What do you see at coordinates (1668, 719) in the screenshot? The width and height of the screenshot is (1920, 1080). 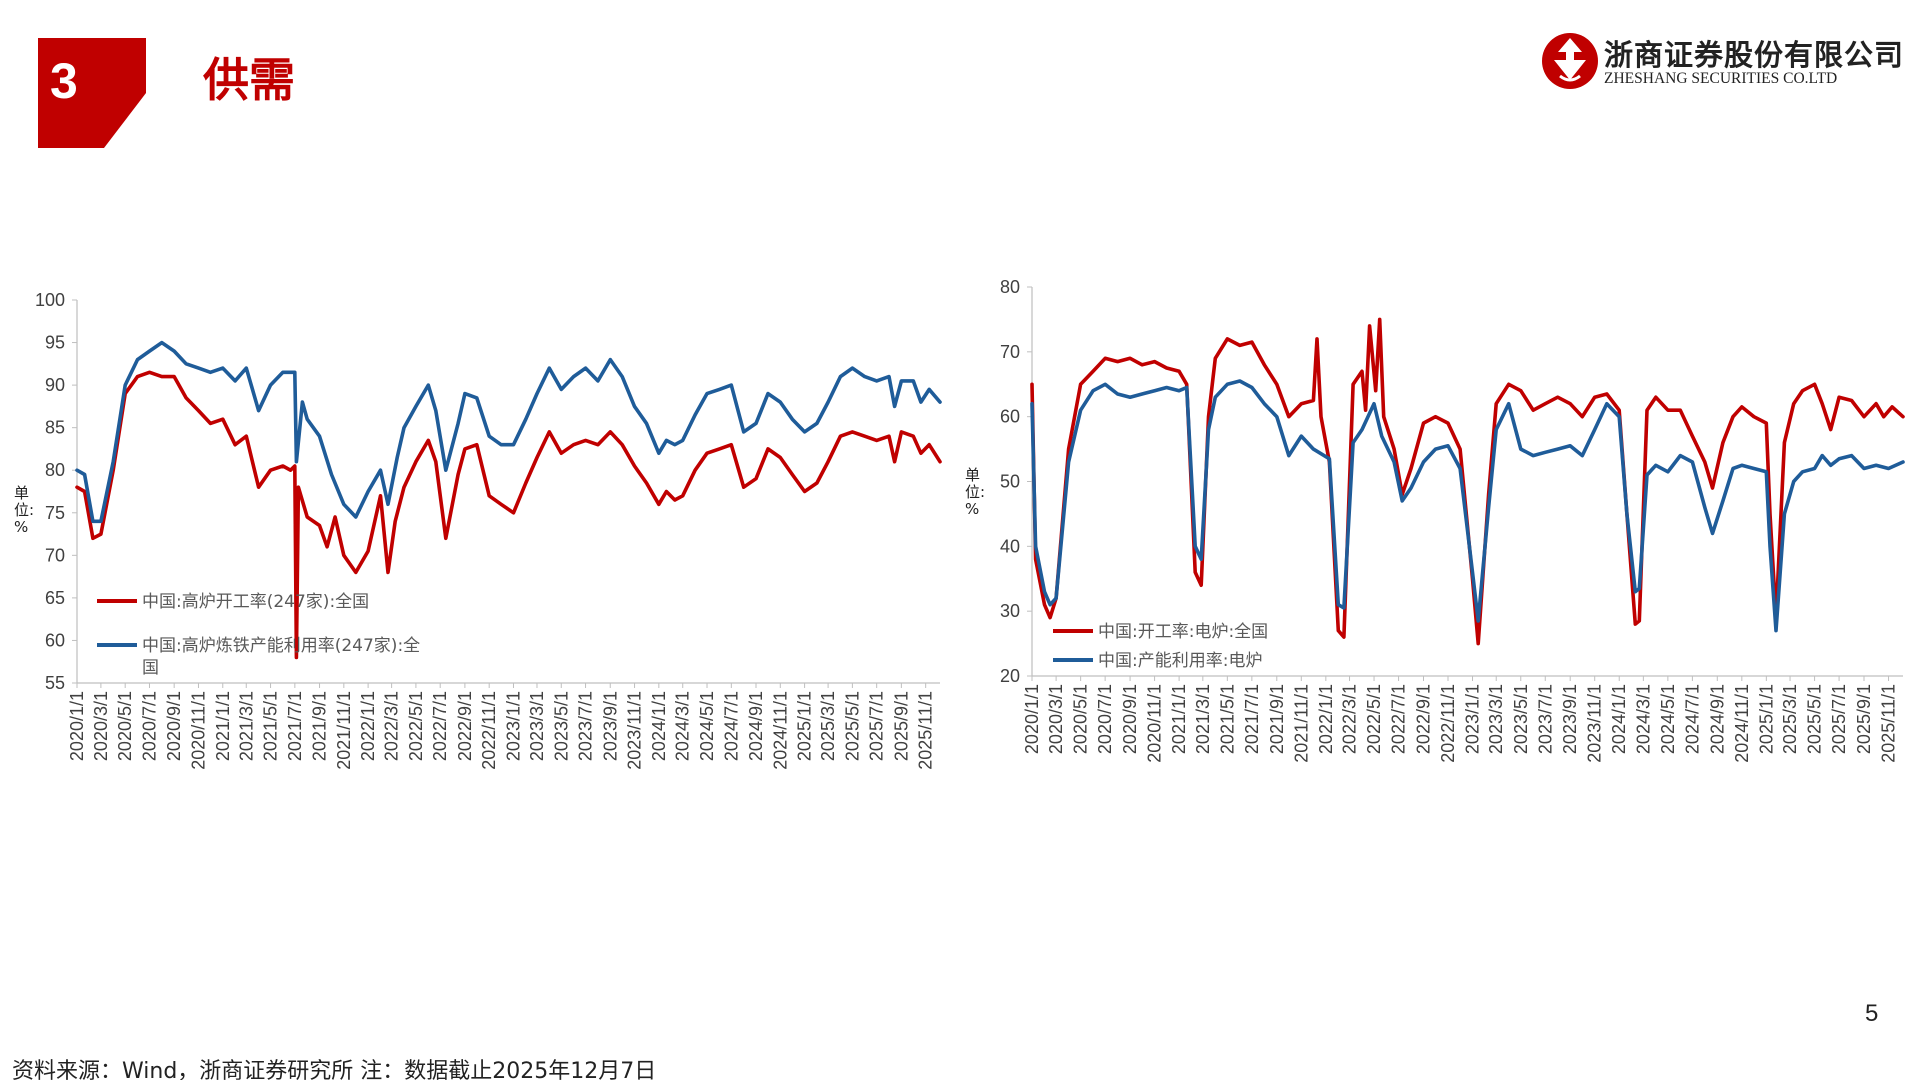 I see `x-tick-label: 2024/5/1` at bounding box center [1668, 719].